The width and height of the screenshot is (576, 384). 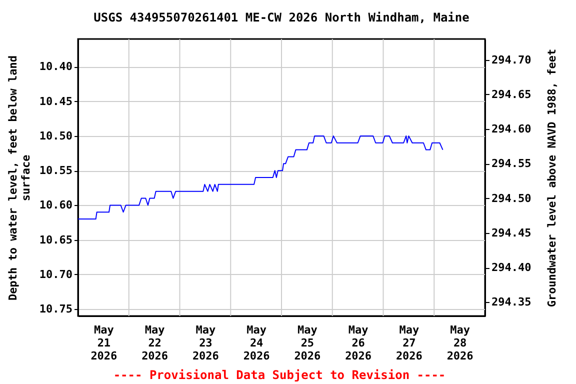 I want to click on y2-tick-label: 294.35, so click(x=512, y=302).